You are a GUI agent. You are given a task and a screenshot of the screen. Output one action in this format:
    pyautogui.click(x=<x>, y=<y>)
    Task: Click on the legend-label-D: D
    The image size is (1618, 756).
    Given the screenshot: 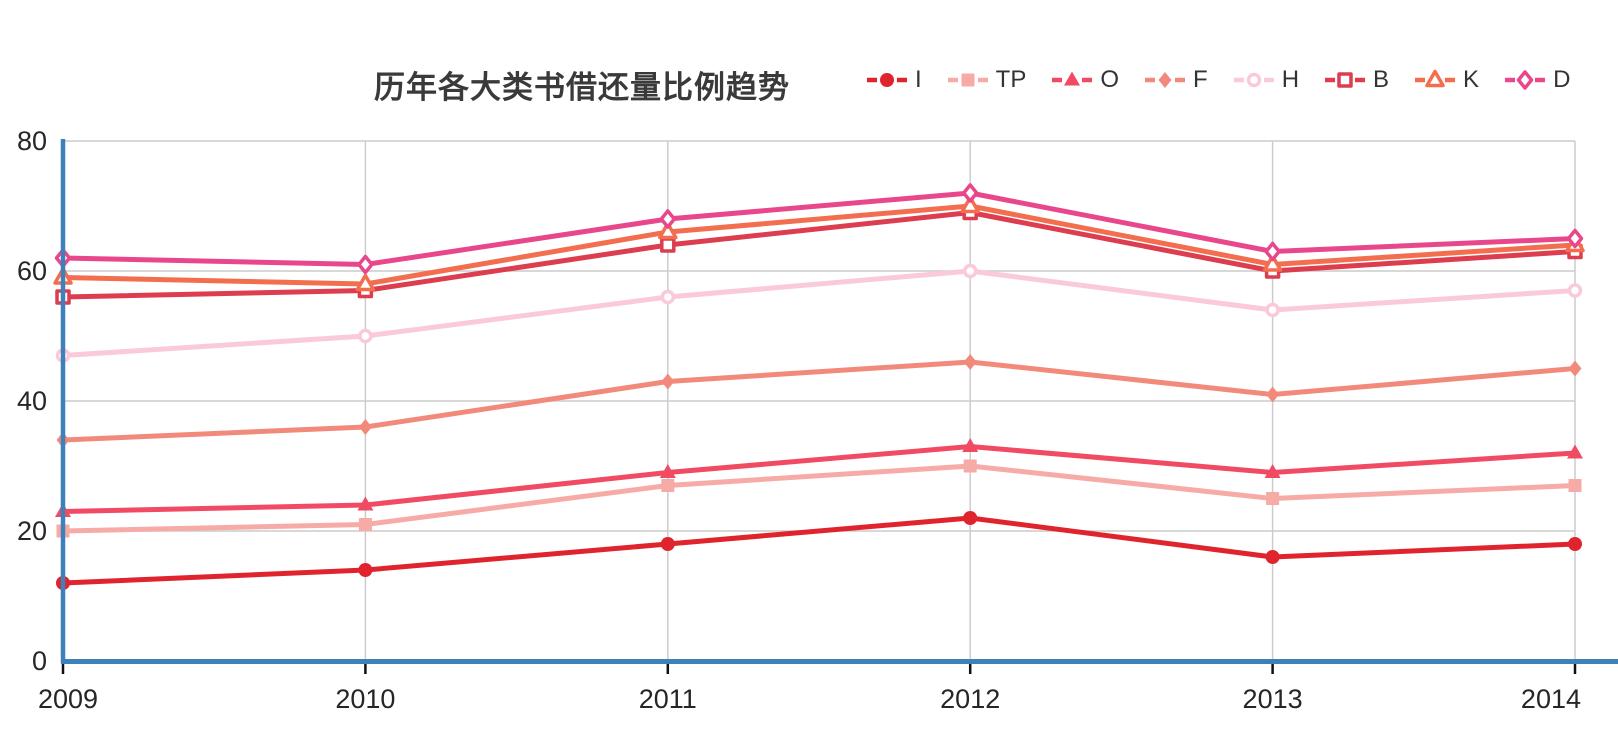 What is the action you would take?
    pyautogui.click(x=1562, y=79)
    